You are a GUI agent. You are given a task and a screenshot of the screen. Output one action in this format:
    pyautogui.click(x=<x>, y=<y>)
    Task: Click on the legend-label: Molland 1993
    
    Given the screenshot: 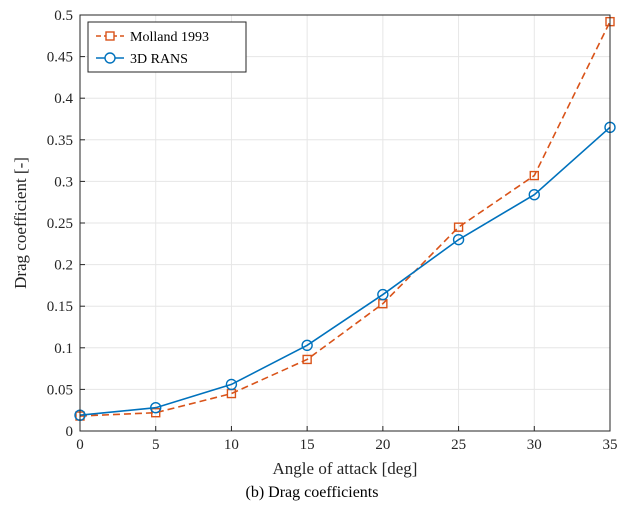 What is the action you would take?
    pyautogui.click(x=169, y=37)
    